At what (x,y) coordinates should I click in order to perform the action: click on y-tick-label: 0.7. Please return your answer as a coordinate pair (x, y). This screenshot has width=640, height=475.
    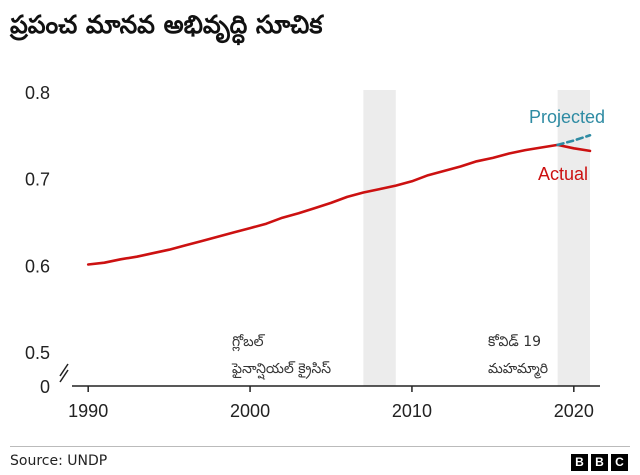
    Looking at the image, I should click on (37, 180).